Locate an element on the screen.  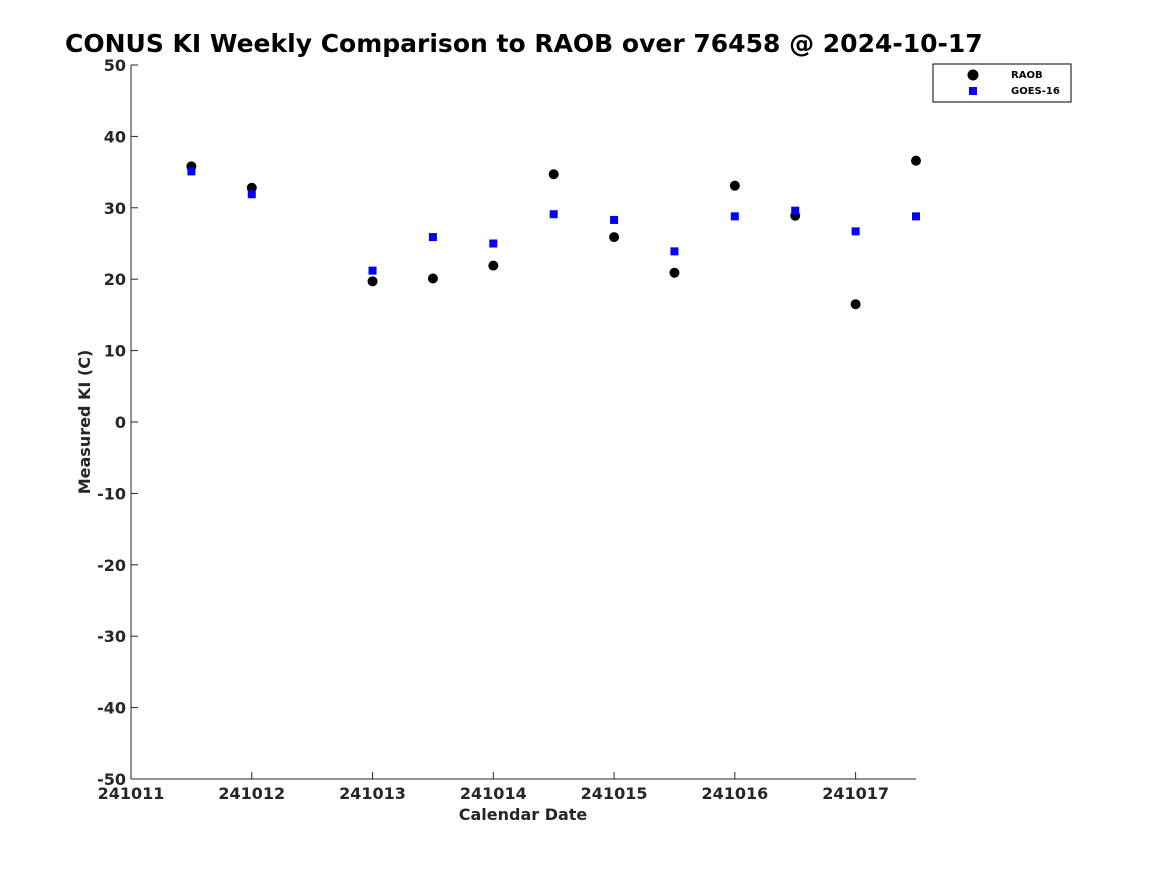
x-tick-label: 241013 is located at coordinates (372, 793).